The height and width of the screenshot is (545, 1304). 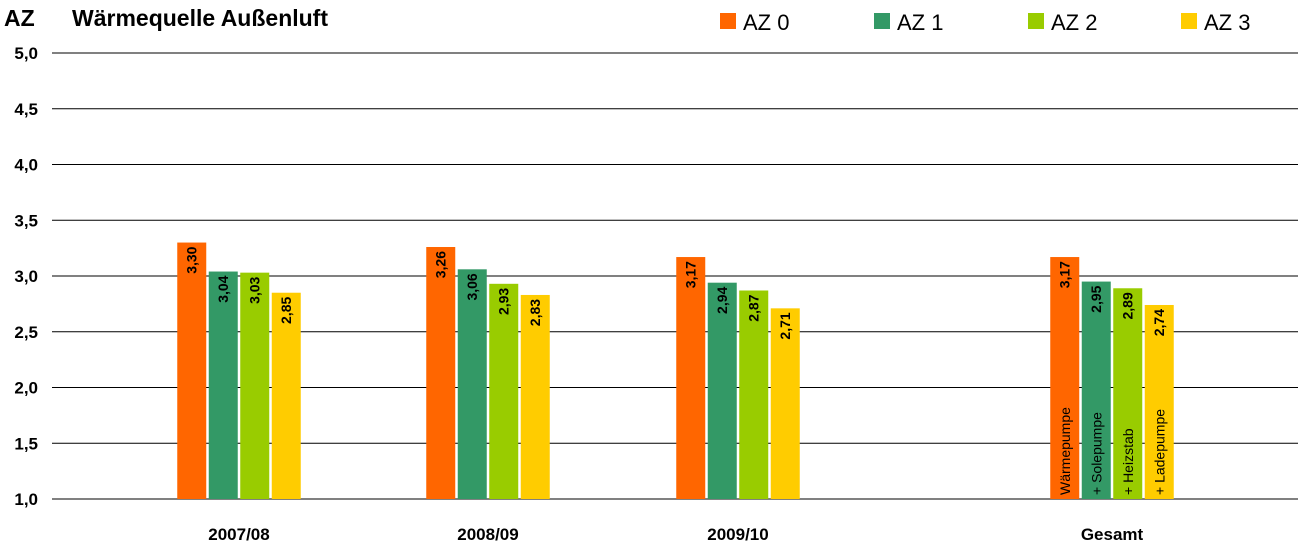 I want to click on legend-label: AZ 1, so click(x=920, y=22).